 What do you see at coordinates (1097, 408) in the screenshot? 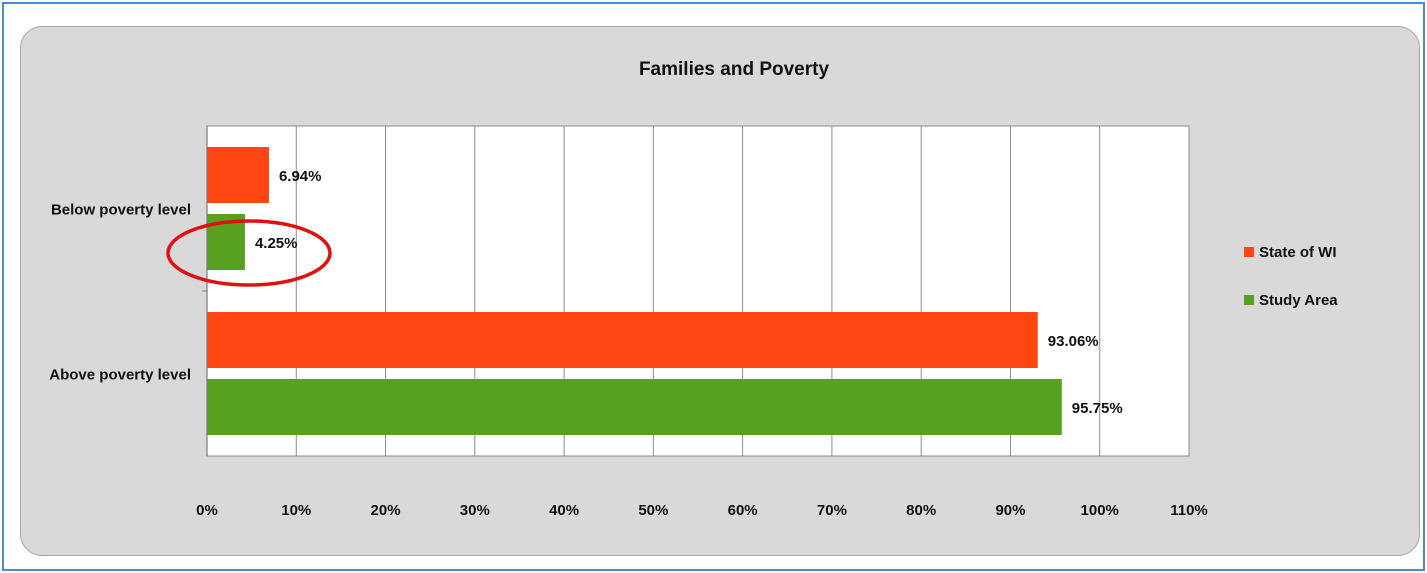
I see `data-label: 95.75%` at bounding box center [1097, 408].